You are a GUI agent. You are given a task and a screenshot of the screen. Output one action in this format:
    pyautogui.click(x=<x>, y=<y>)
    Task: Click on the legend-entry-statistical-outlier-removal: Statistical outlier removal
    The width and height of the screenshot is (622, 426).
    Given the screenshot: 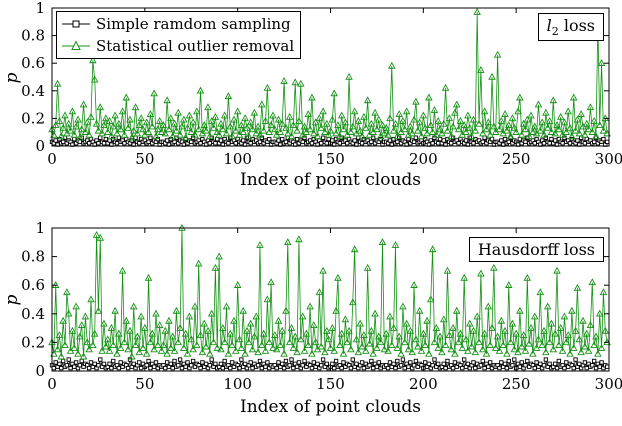 What is the action you would take?
    pyautogui.click(x=177, y=46)
    